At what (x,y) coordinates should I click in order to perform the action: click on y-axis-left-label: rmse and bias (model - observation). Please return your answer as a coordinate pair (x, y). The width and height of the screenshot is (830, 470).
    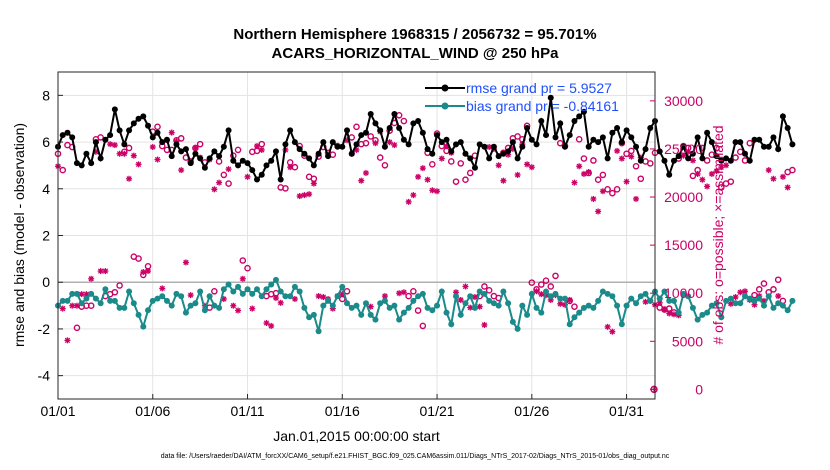
    Looking at the image, I should click on (19, 235).